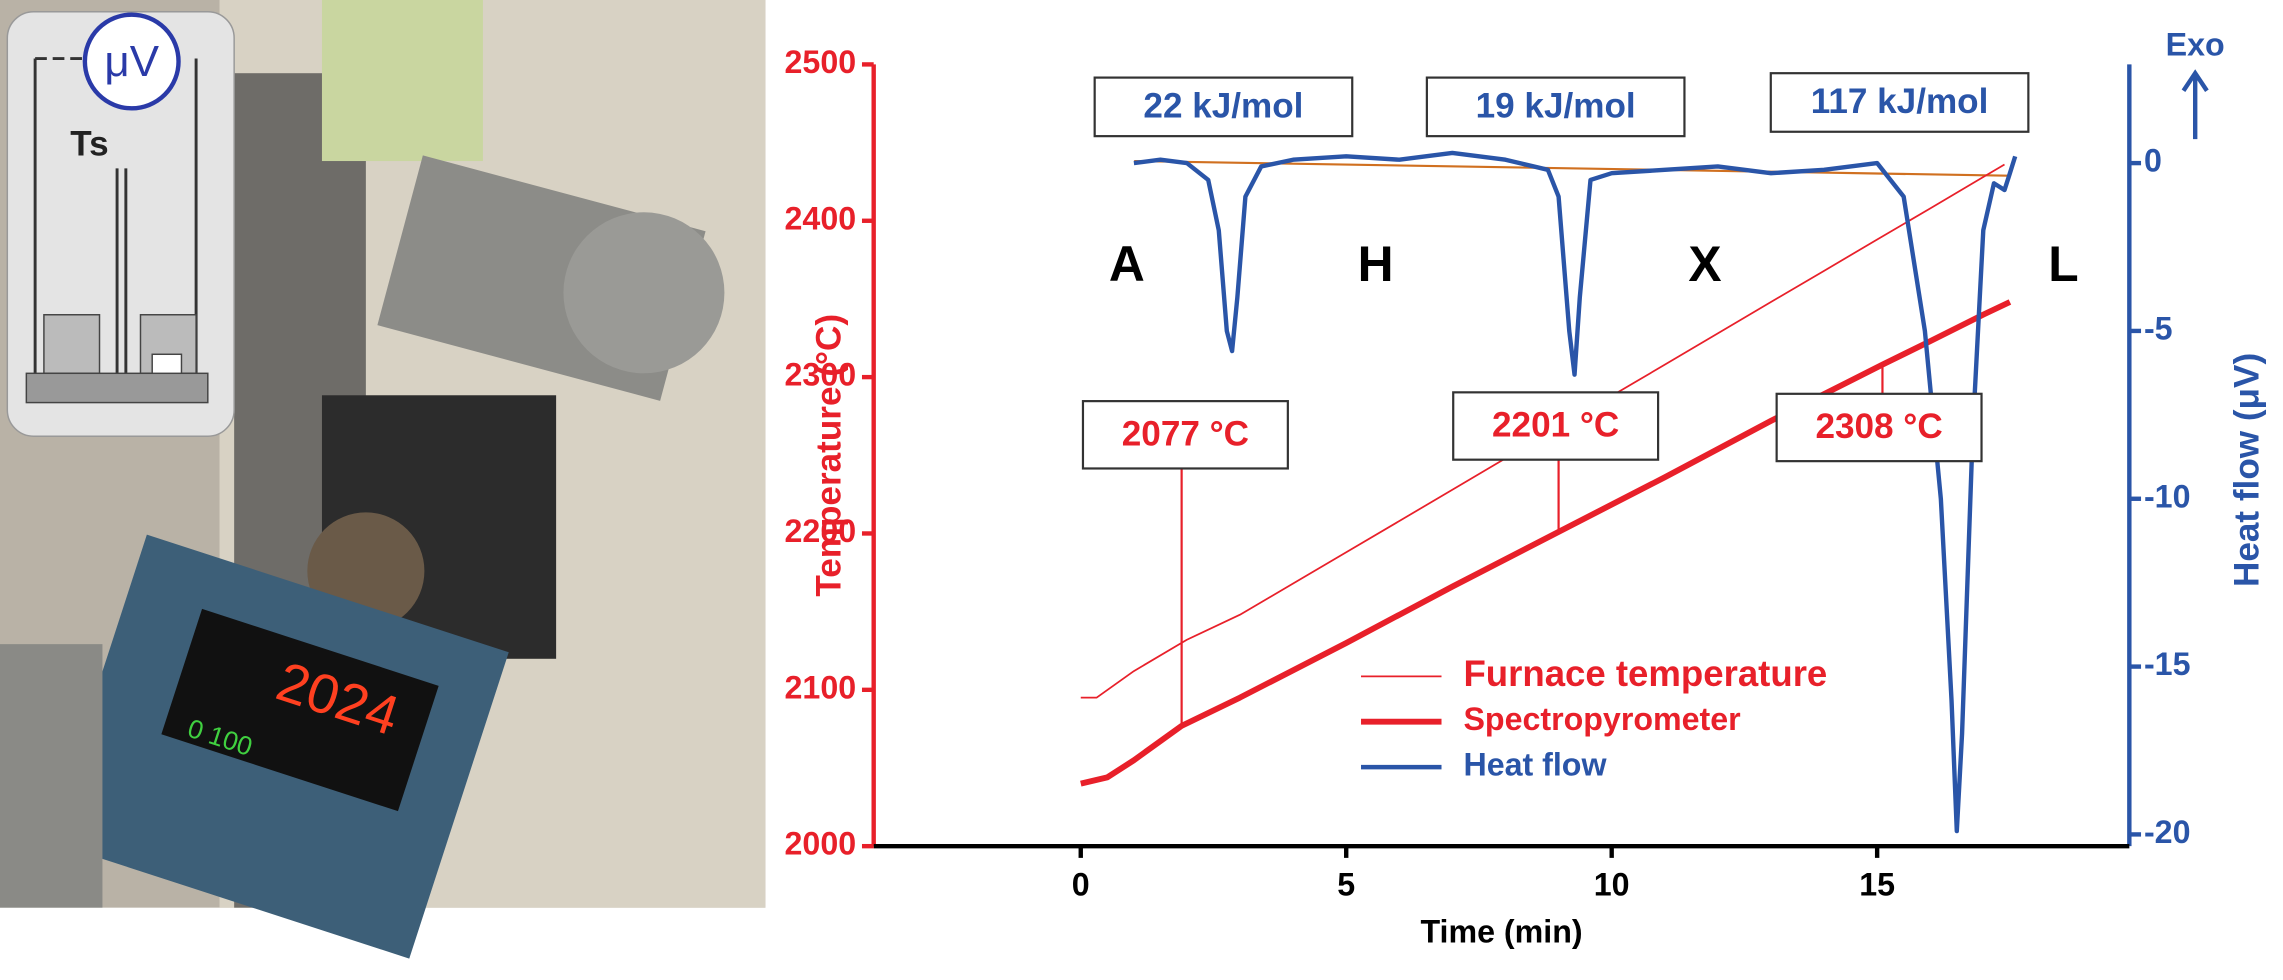 This screenshot has height=980, width=2283. I want to click on enthalpy-label: 22 kJ/mol, so click(1223, 106).